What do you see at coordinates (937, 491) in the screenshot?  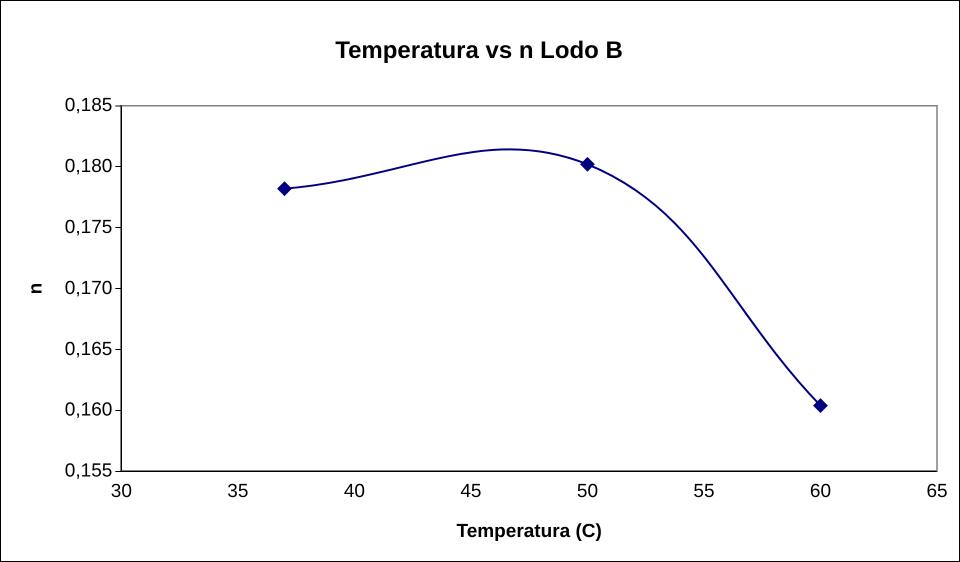 I see `x-tick-label: 65` at bounding box center [937, 491].